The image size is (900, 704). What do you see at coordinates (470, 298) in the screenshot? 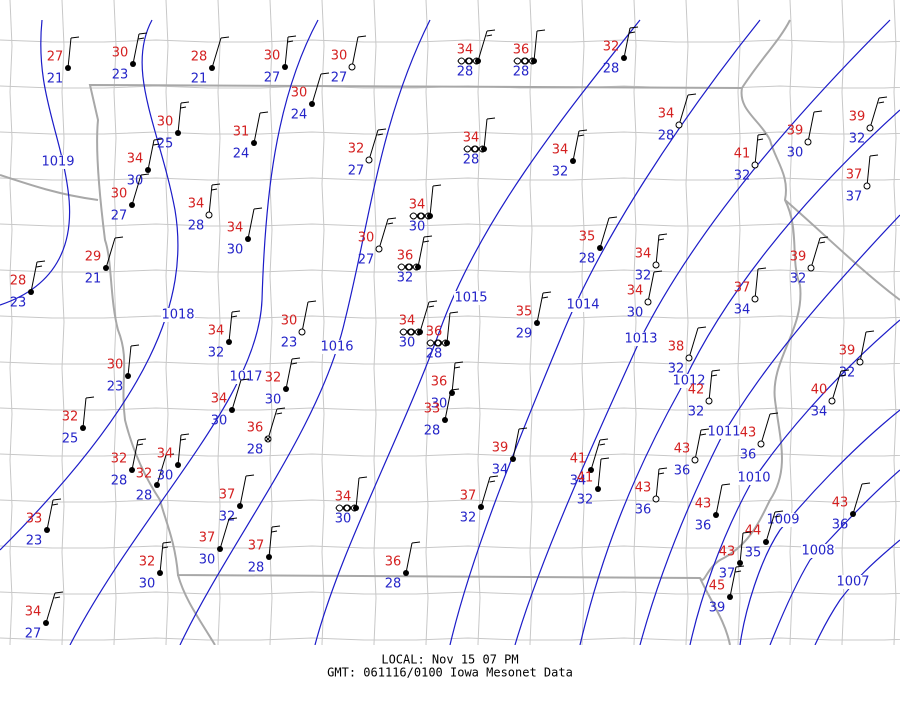
I see `isobar-label: 1015` at bounding box center [470, 298].